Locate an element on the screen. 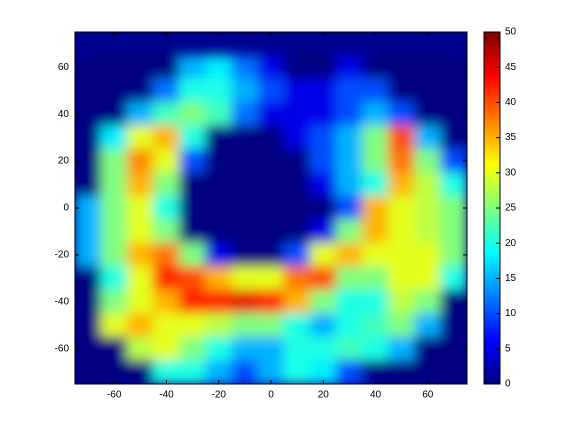 This screenshot has height=432, width=576. x-tick-label: -60 is located at coordinates (114, 395).